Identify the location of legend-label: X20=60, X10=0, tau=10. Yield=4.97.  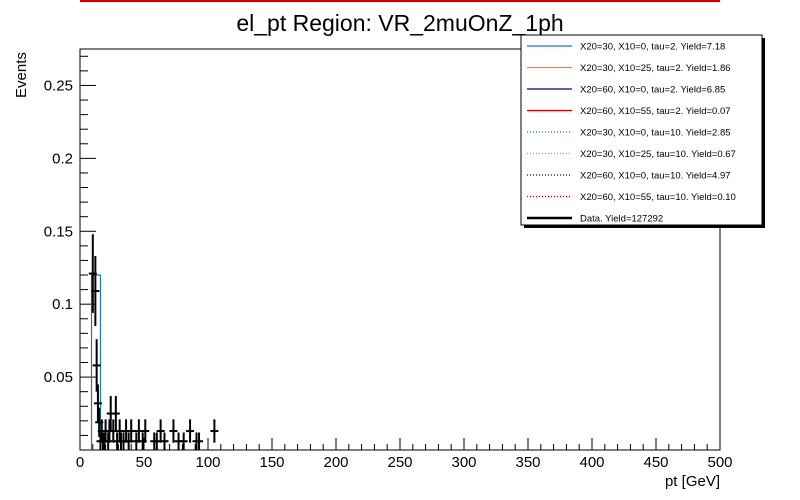
(655, 176).